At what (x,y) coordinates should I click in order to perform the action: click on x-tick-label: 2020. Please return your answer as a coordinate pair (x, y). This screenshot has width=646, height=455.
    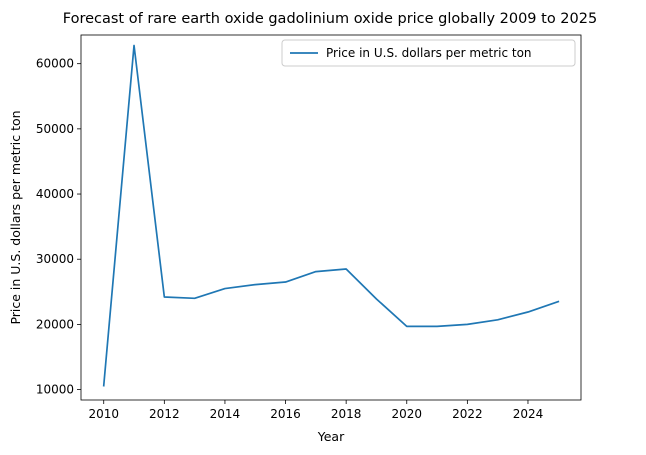
    Looking at the image, I should click on (406, 414).